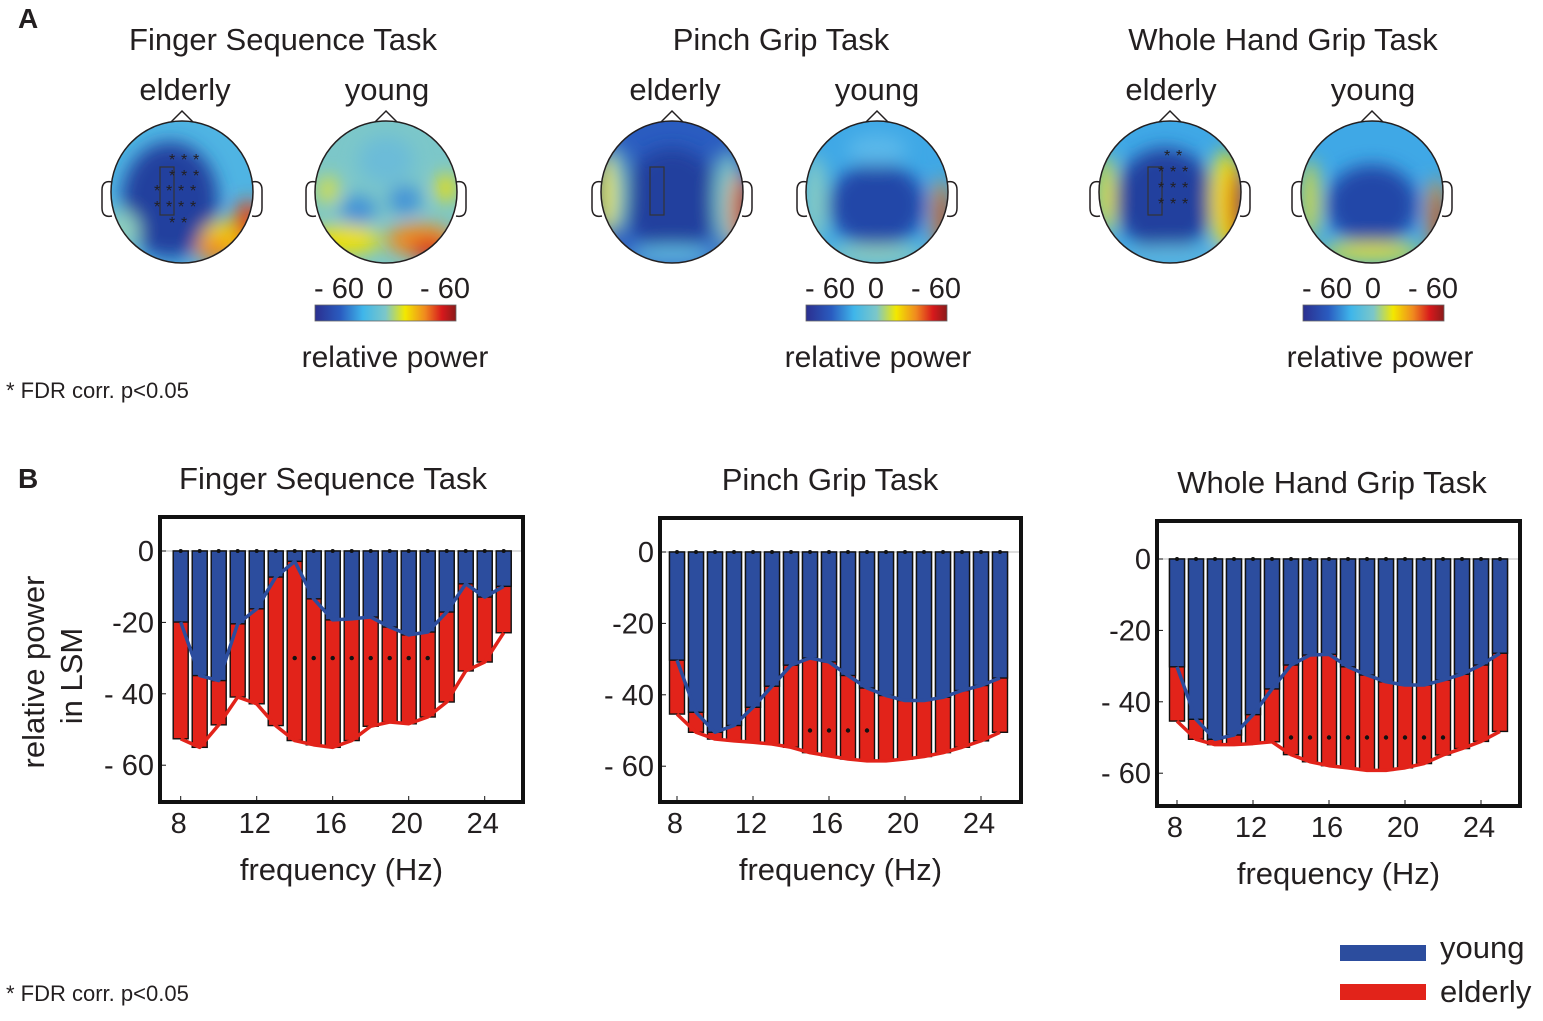 The image size is (1543, 1021). Describe the element at coordinates (1436, 969) in the screenshot. I see `legend: young elderly` at that location.